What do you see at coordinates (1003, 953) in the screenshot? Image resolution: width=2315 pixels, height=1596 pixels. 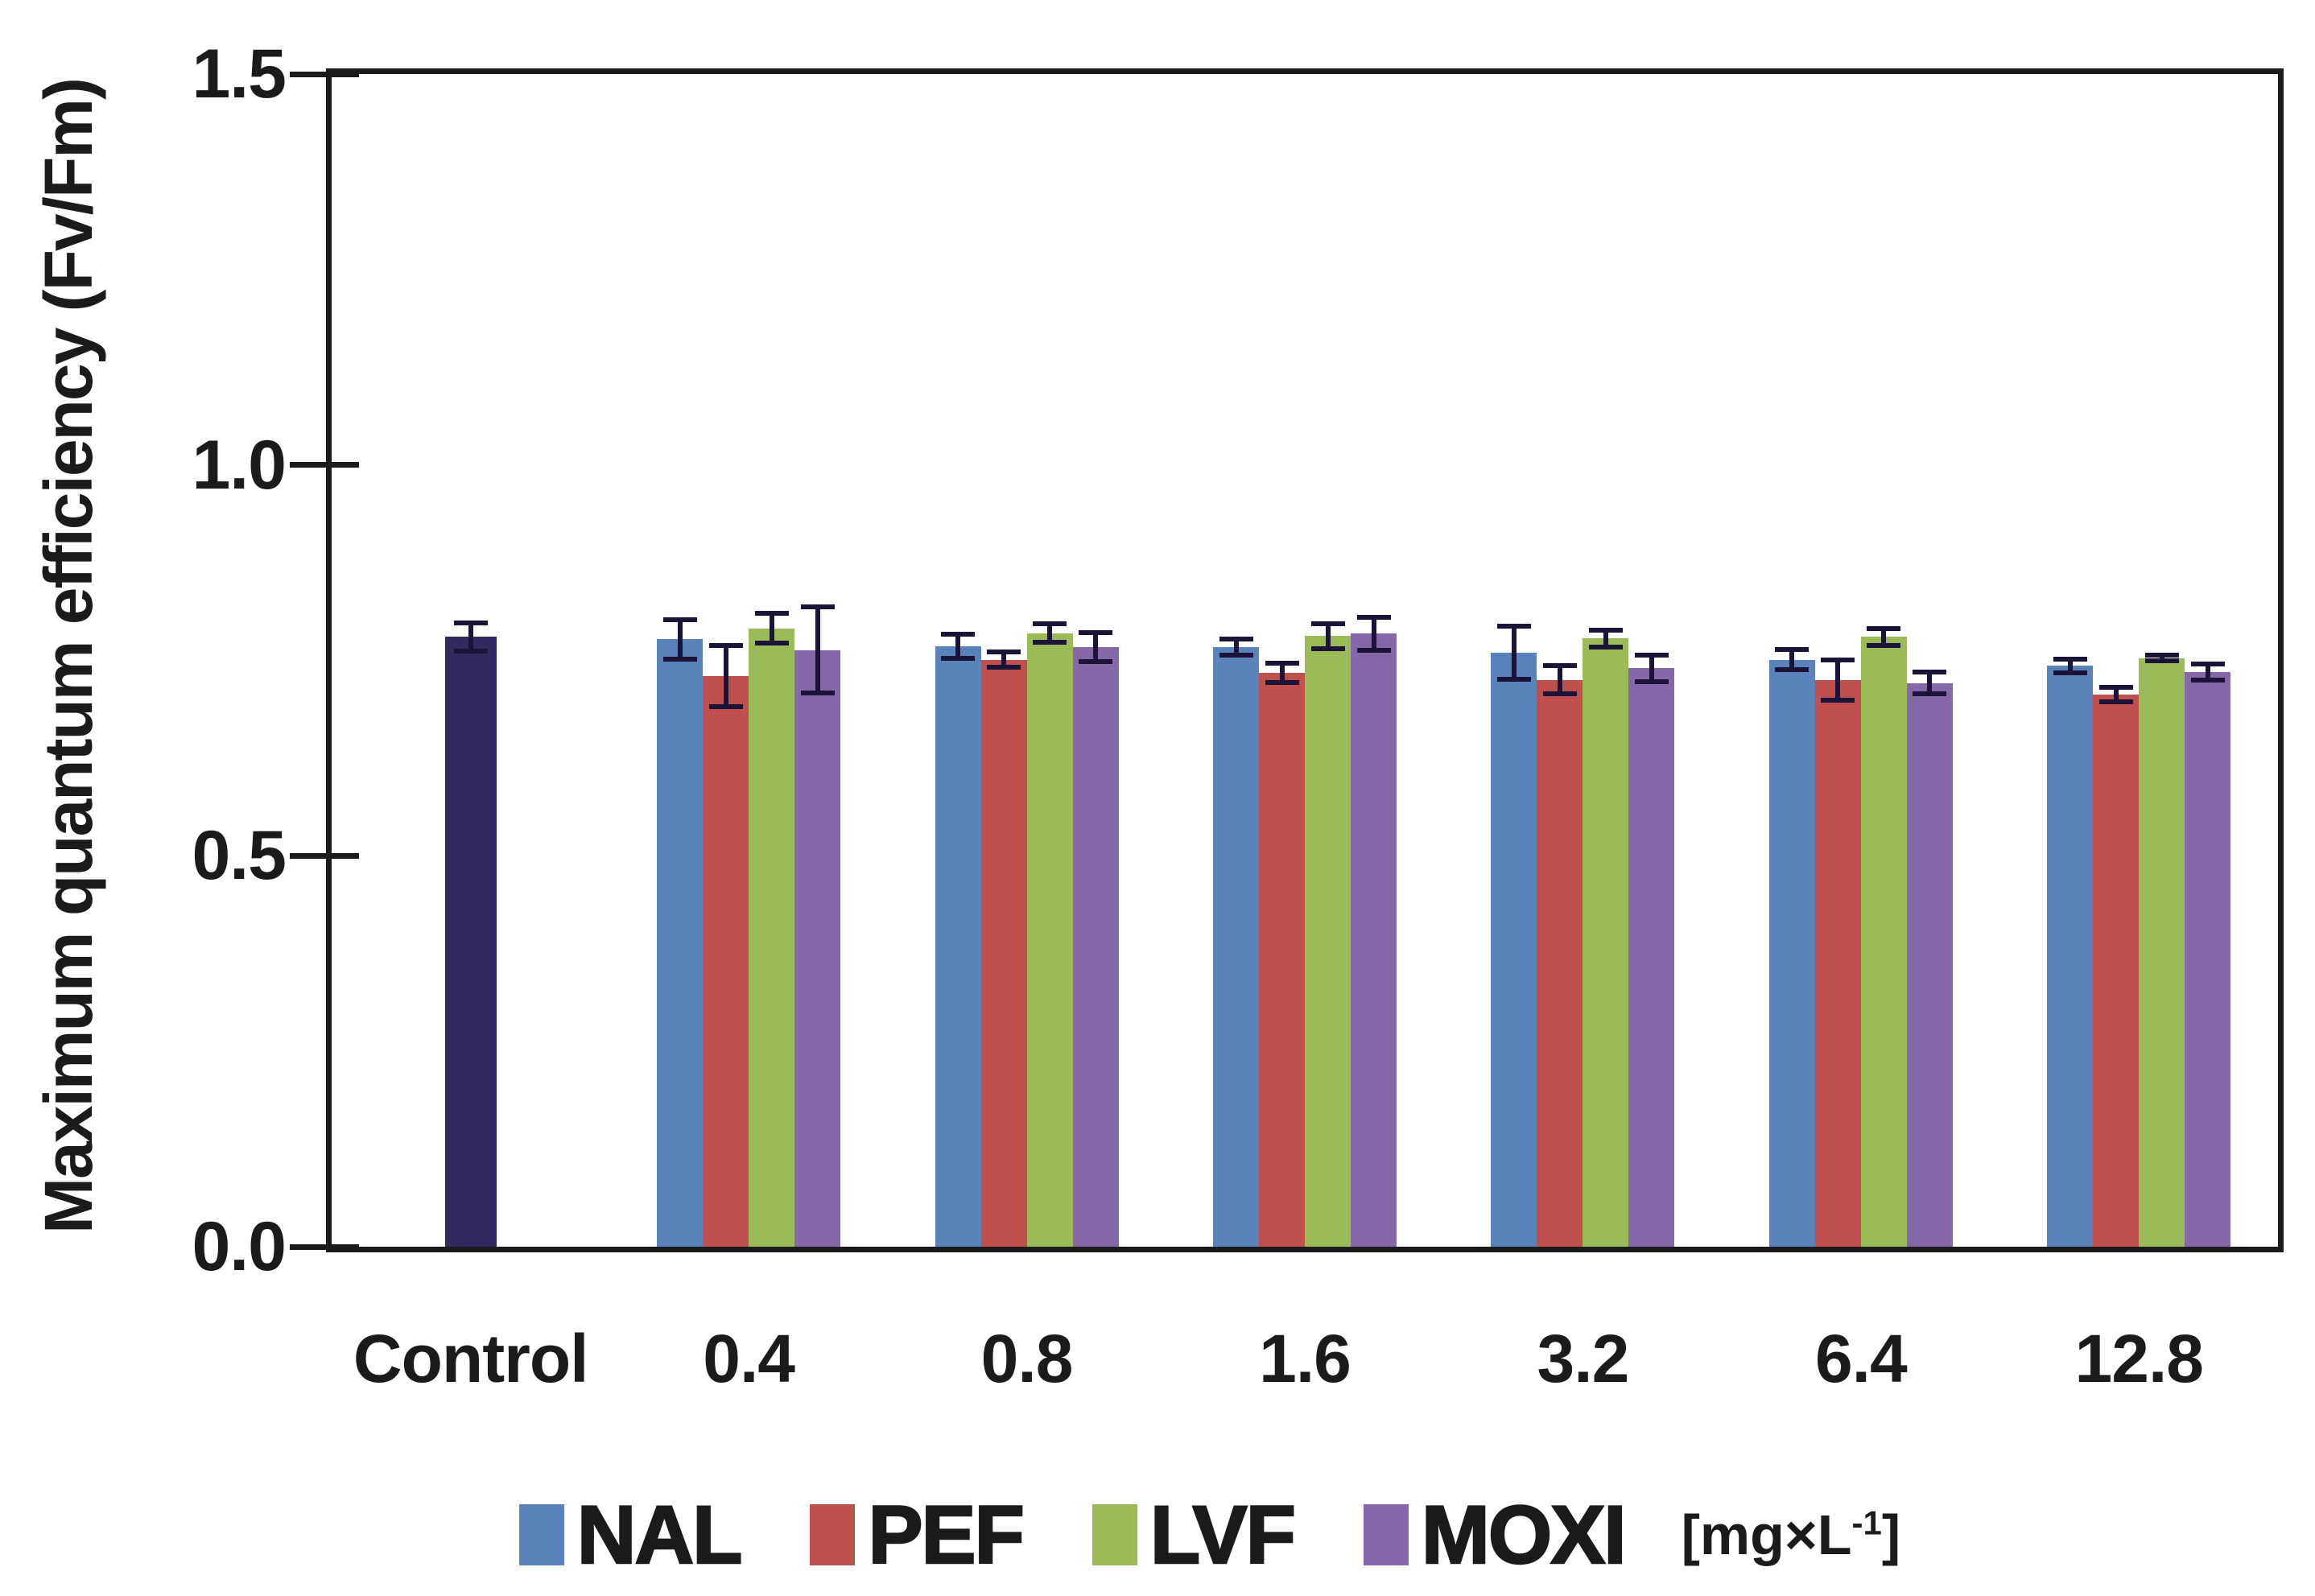 I see `bar-pef-0.8` at bounding box center [1003, 953].